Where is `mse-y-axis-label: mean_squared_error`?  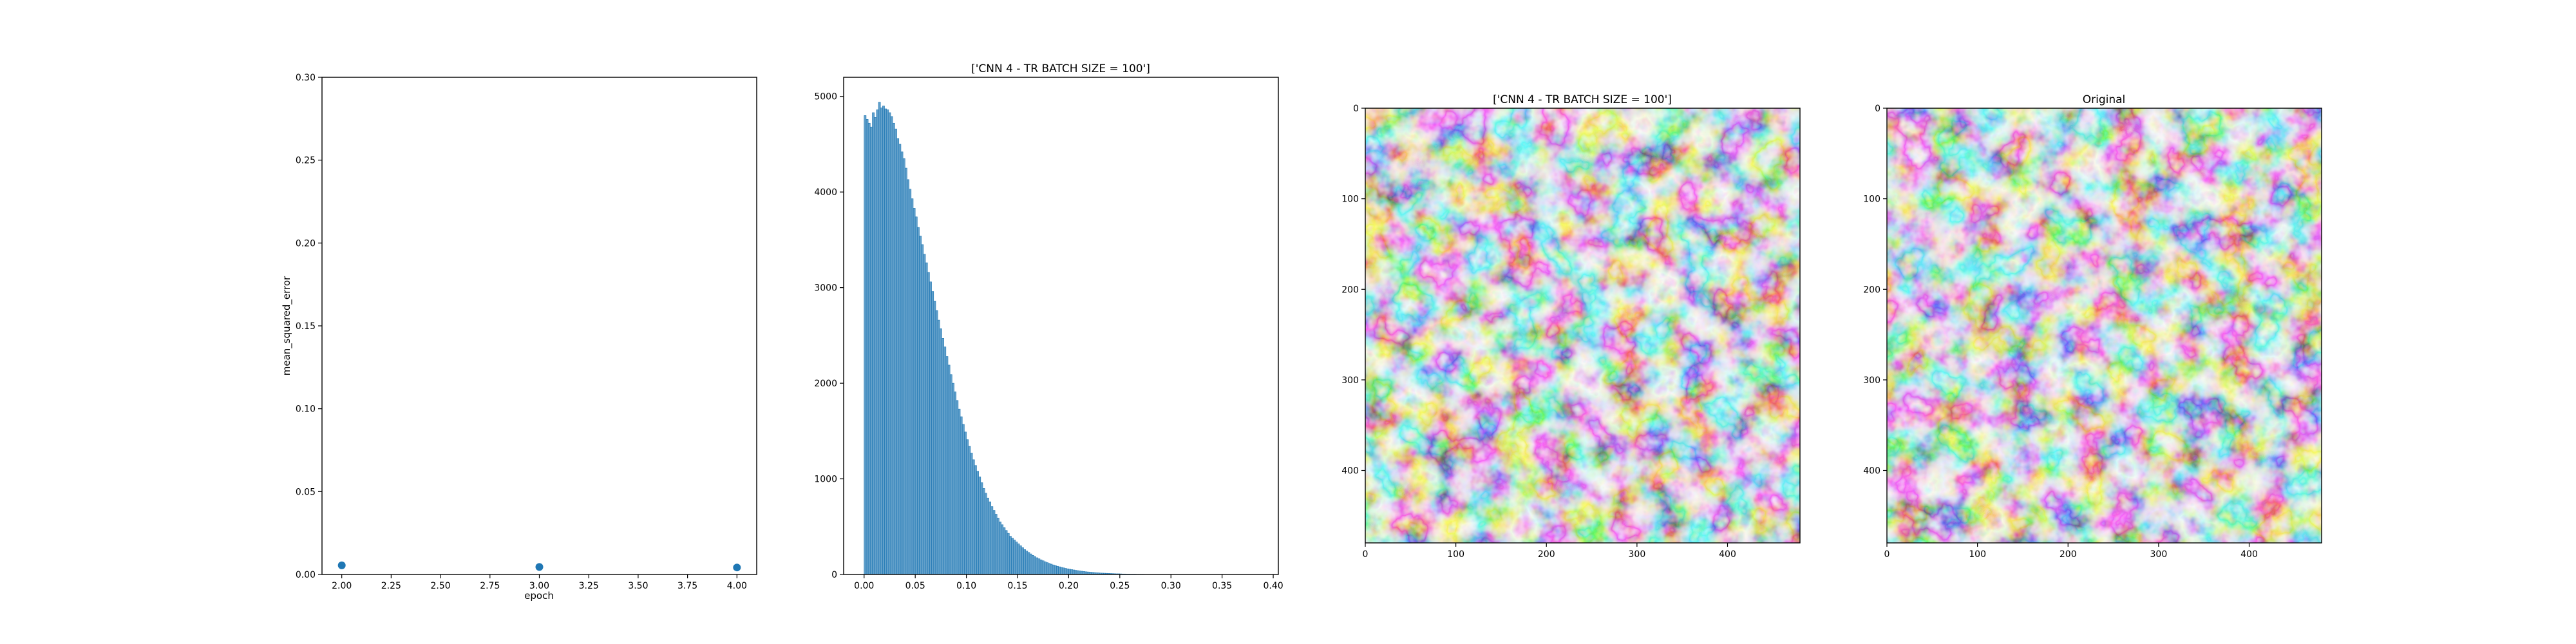 mse-y-axis-label: mean_squared_error is located at coordinates (287, 326).